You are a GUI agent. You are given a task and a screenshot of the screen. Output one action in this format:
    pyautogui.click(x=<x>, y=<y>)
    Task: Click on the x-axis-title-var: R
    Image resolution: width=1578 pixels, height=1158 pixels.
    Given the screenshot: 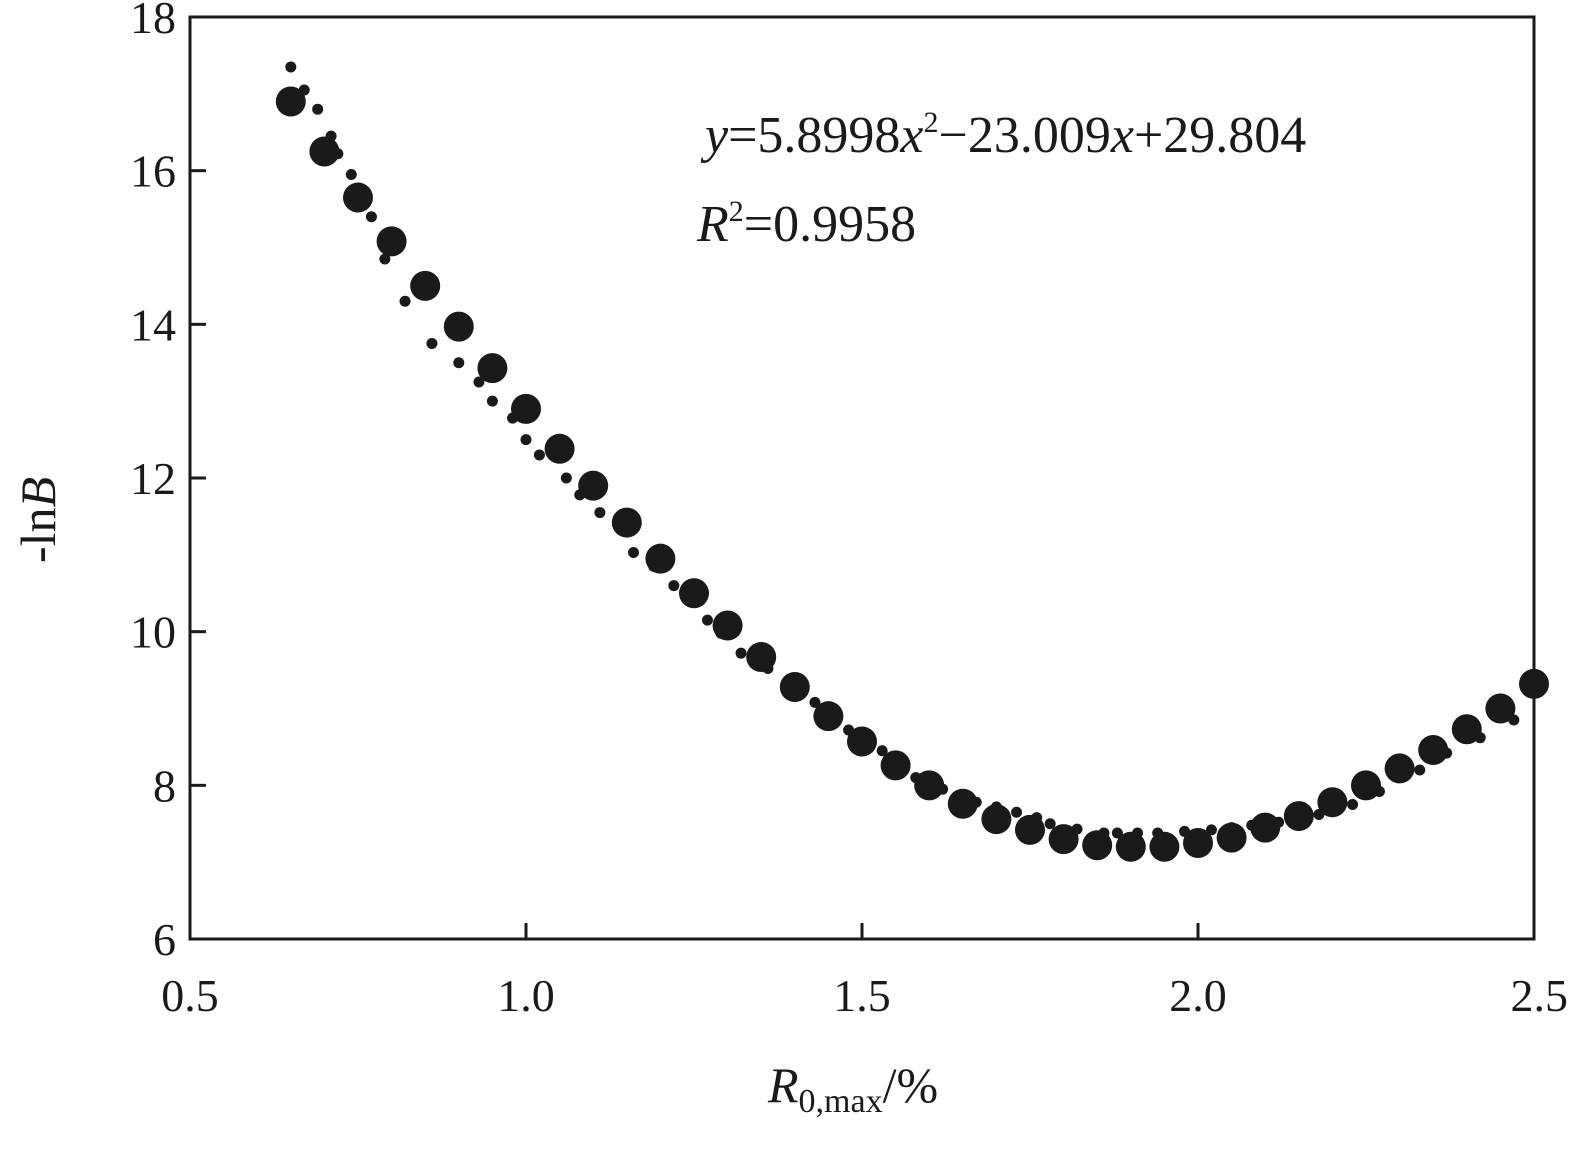 What is the action you would take?
    pyautogui.click(x=783, y=1085)
    